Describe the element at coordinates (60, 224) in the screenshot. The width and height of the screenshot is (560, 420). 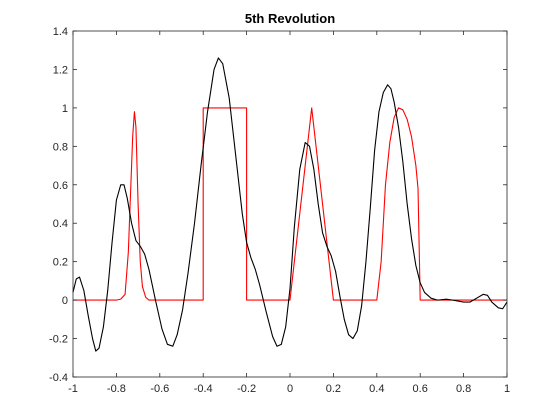
I see `y-tick-label: 0.4` at that location.